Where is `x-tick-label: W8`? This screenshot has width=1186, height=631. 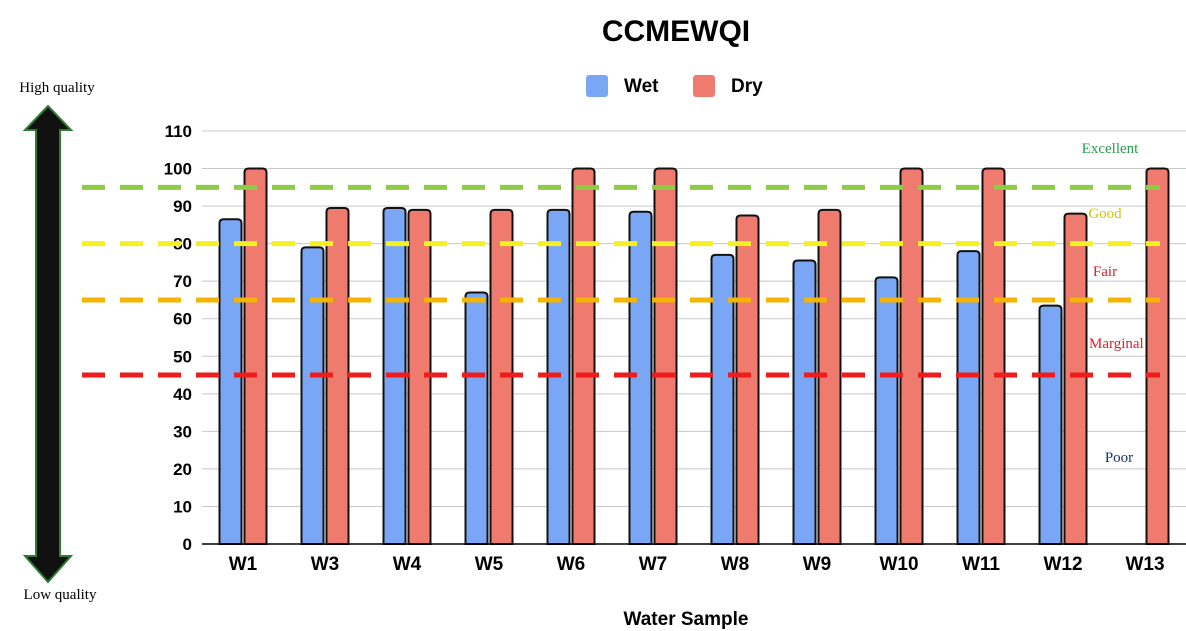
x-tick-label: W8 is located at coordinates (735, 564).